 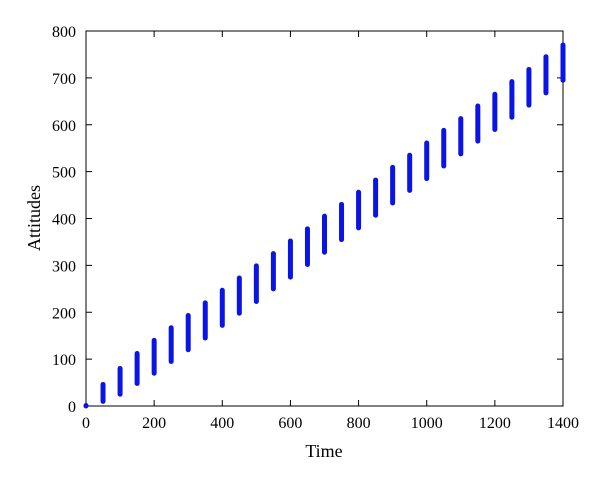 I want to click on y-tick-label: 400, so click(x=64, y=220).